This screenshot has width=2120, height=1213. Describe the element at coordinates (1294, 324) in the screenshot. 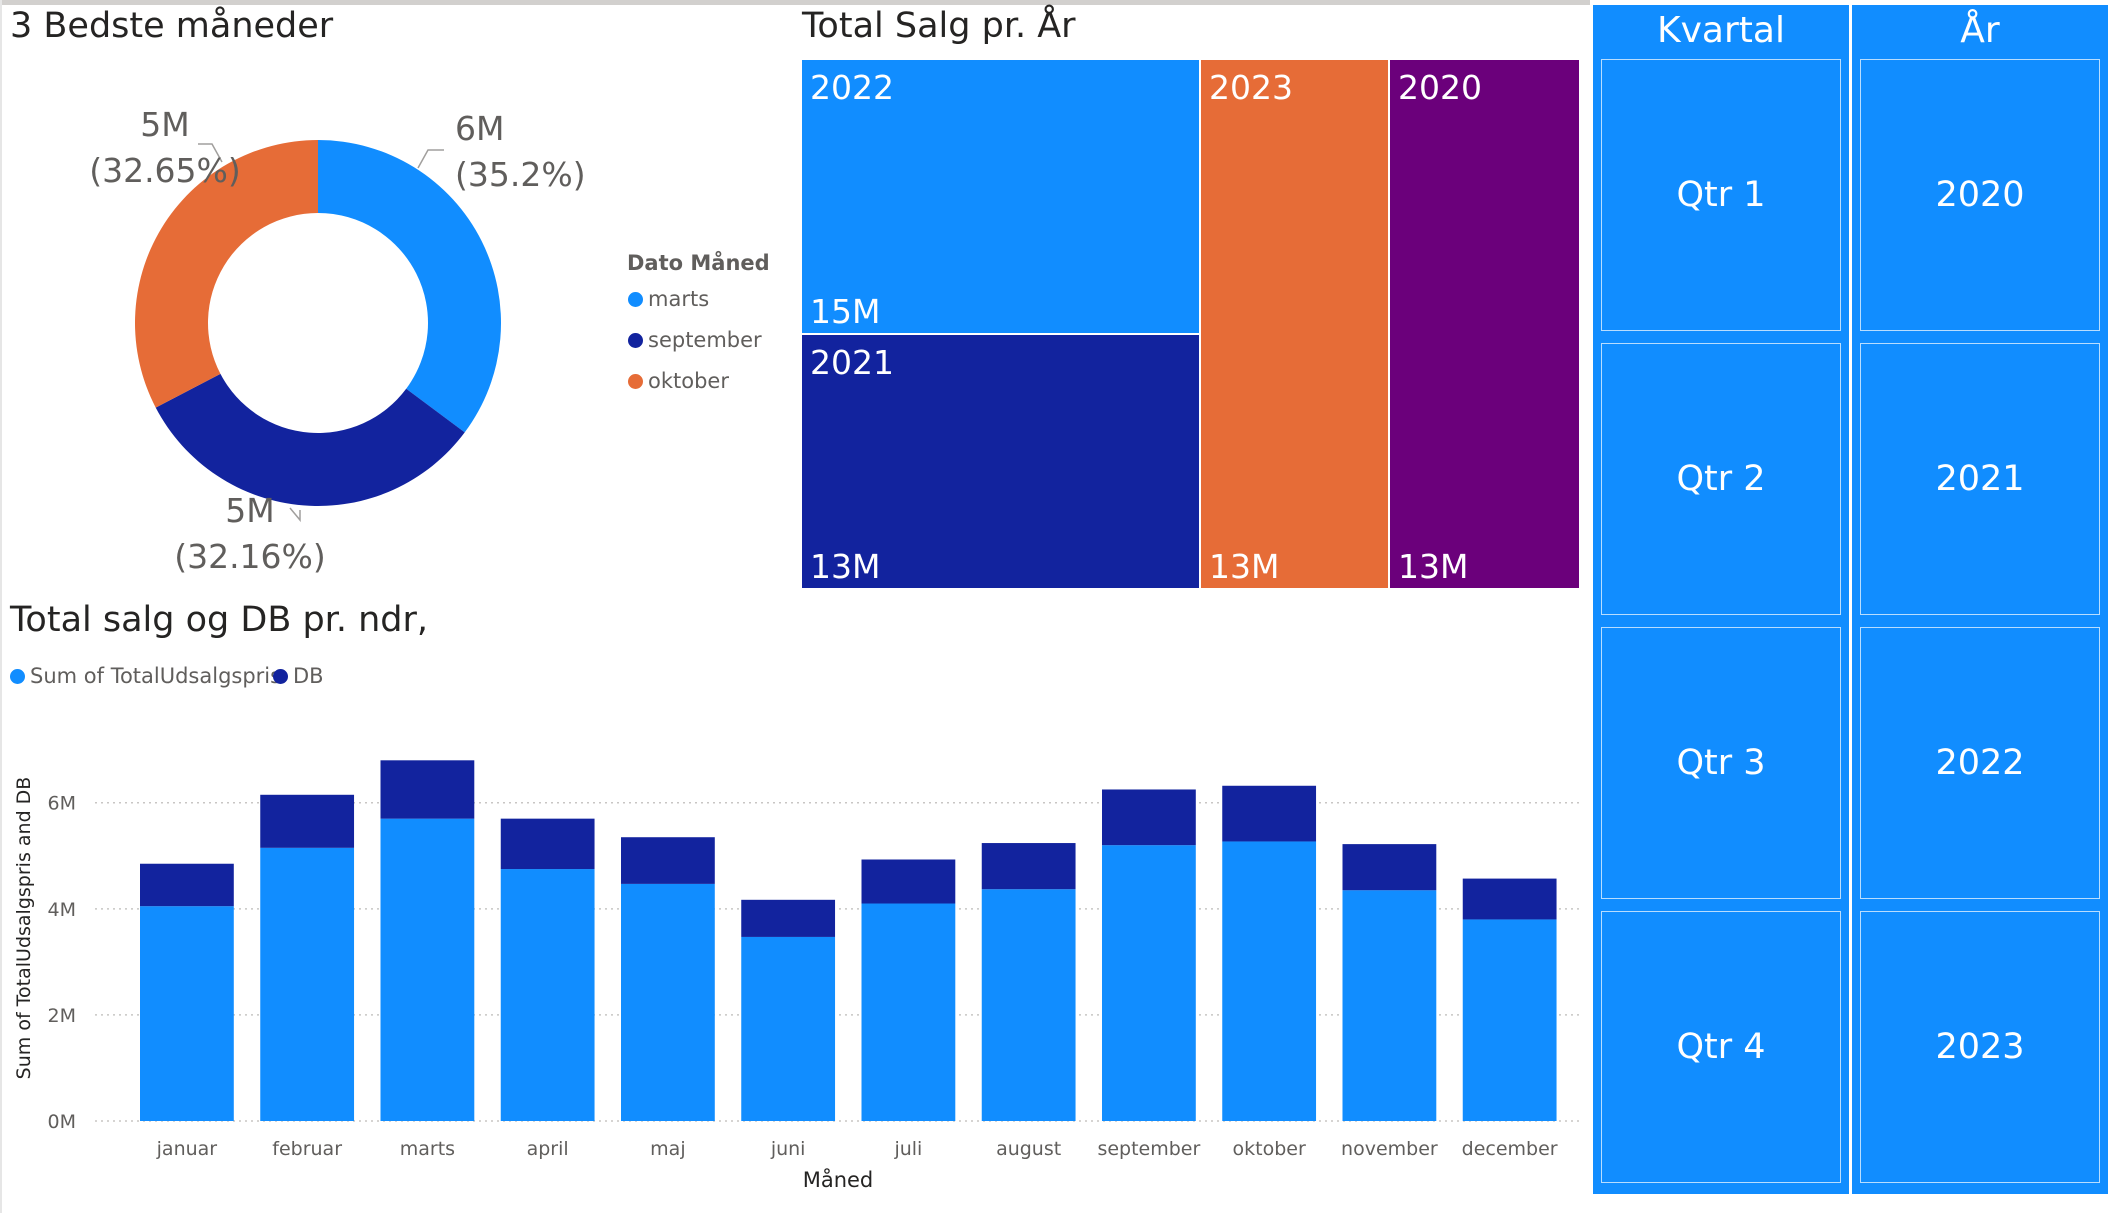

I see `treemap-tile-2023: 2023 13M` at that location.